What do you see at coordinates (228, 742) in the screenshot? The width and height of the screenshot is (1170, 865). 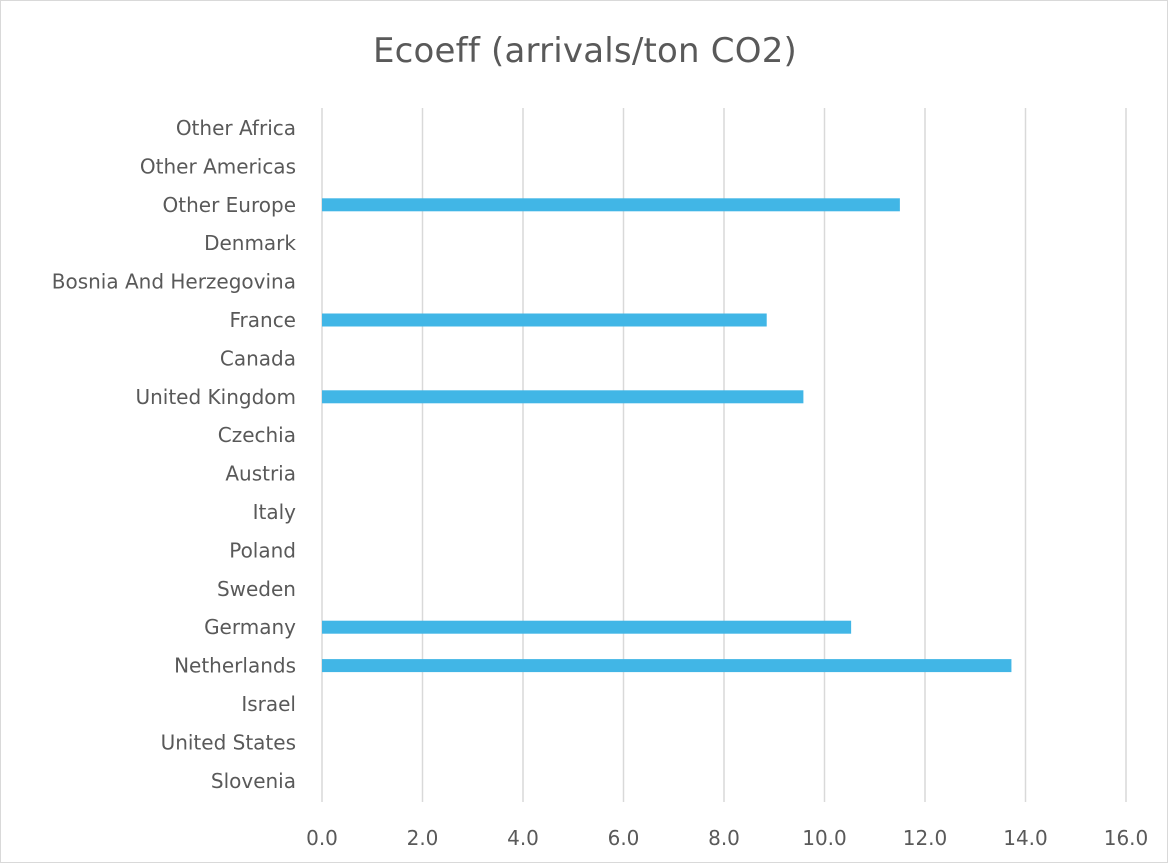 I see `y-category-label: United States` at bounding box center [228, 742].